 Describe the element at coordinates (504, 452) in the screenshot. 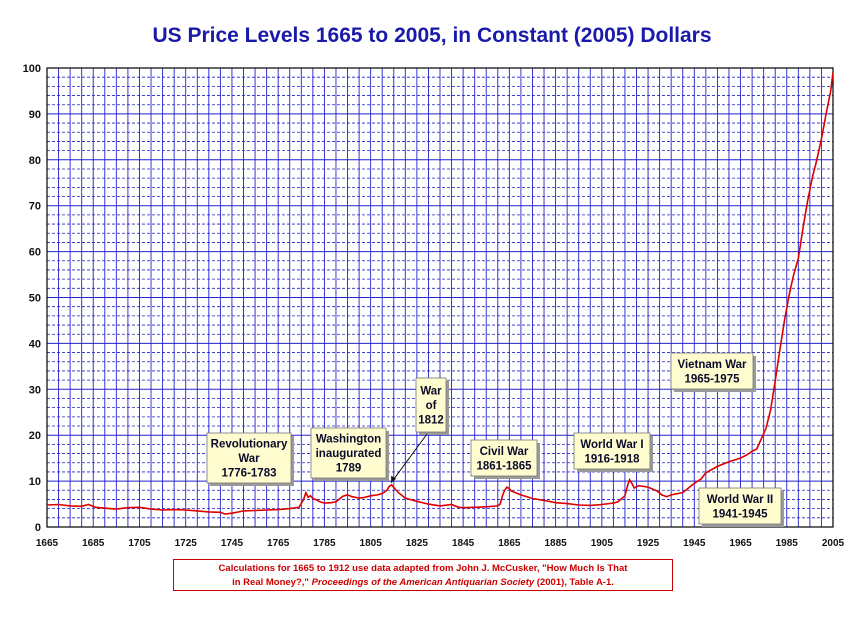

I see `annotation-text: Civil War` at that location.